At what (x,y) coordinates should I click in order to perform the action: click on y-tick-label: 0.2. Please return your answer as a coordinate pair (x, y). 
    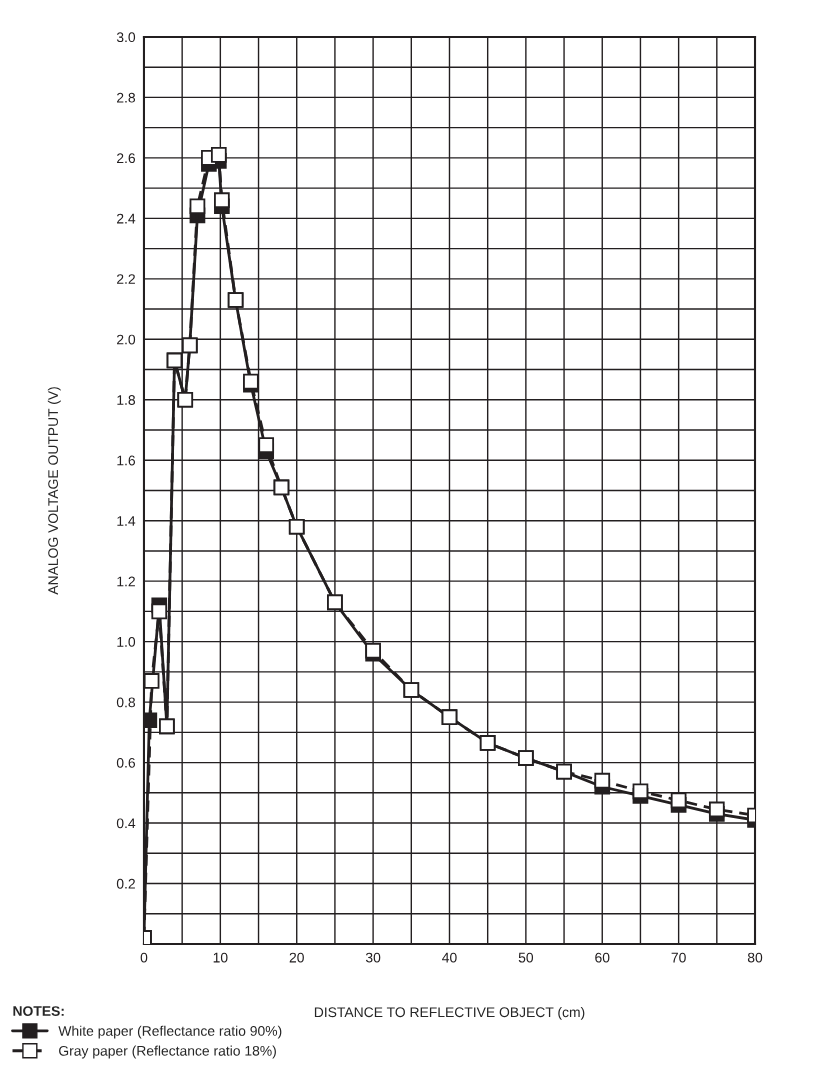
    Looking at the image, I should click on (125, 883).